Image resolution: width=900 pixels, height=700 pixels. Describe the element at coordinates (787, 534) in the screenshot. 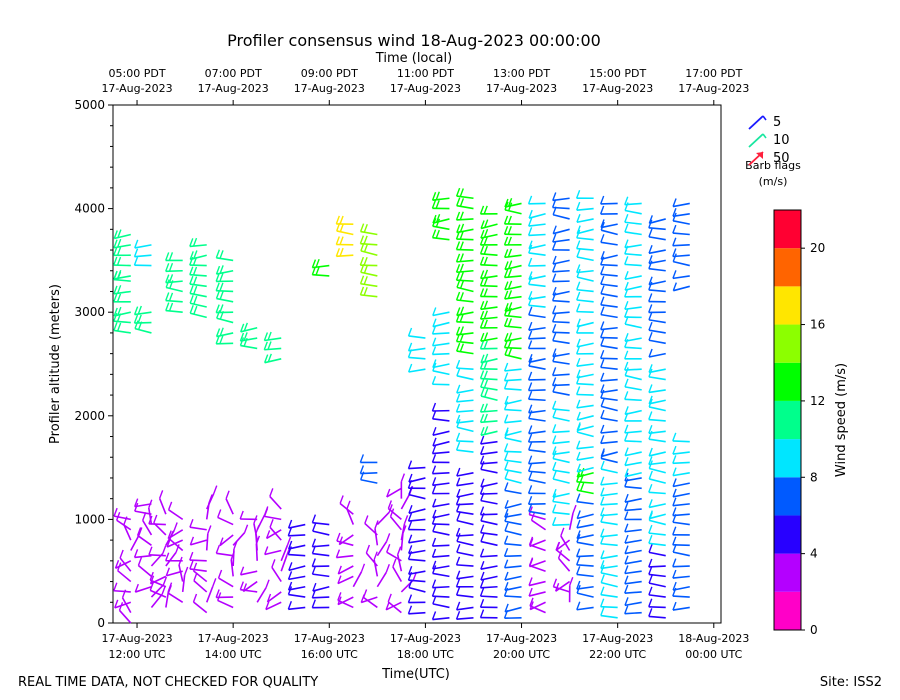

I see `colorbar-bin` at that location.